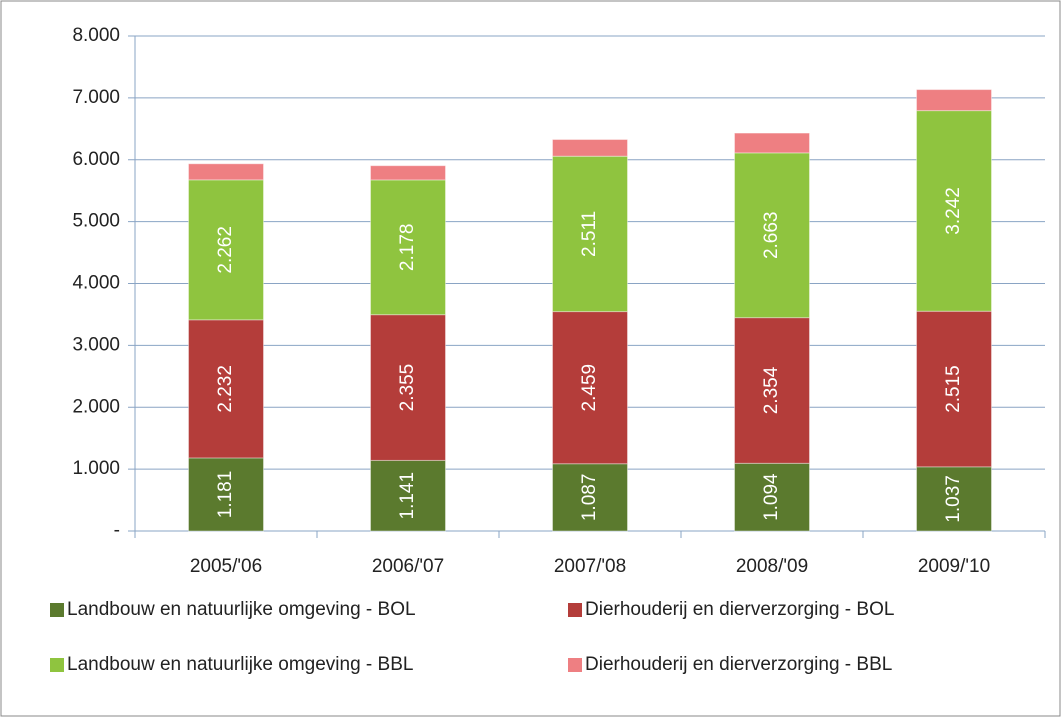  What do you see at coordinates (954, 566) in the screenshot?
I see `x-tick-label: 2009/'10` at bounding box center [954, 566].